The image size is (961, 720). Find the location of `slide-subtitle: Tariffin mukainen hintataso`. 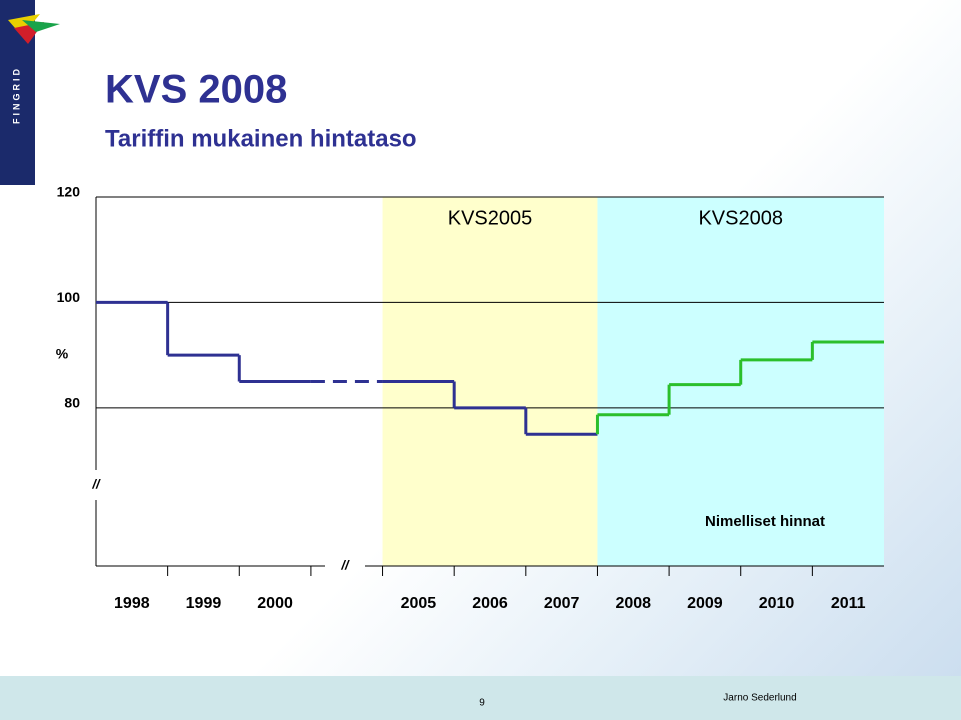

slide-subtitle: Tariffin mukainen hintataso is located at coordinates (261, 138).